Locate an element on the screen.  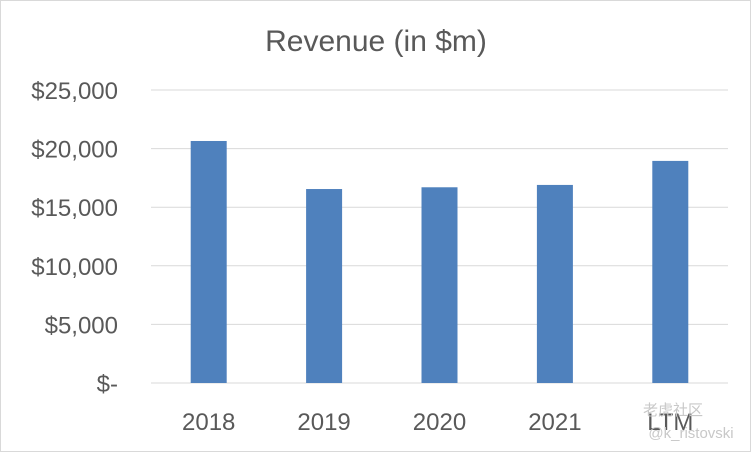
y-tick-label: $20,000 is located at coordinates (74, 150).